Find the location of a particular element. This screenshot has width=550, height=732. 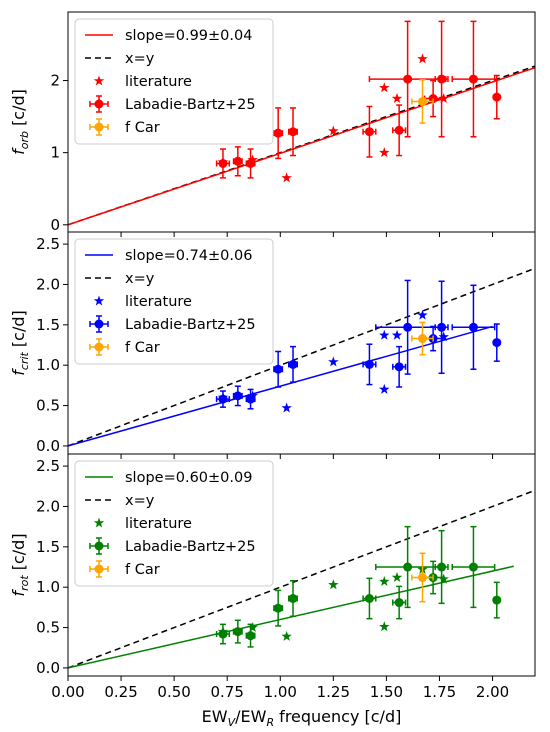

y-tick-label: 1.0 is located at coordinates (48, 587).